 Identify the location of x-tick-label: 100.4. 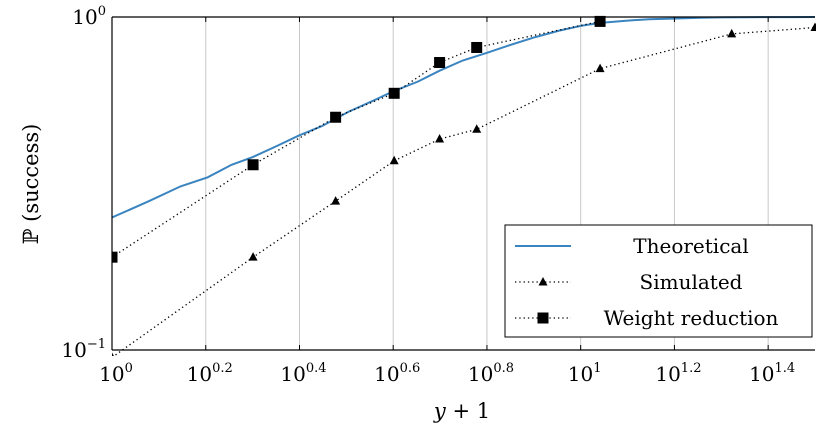
(303, 373).